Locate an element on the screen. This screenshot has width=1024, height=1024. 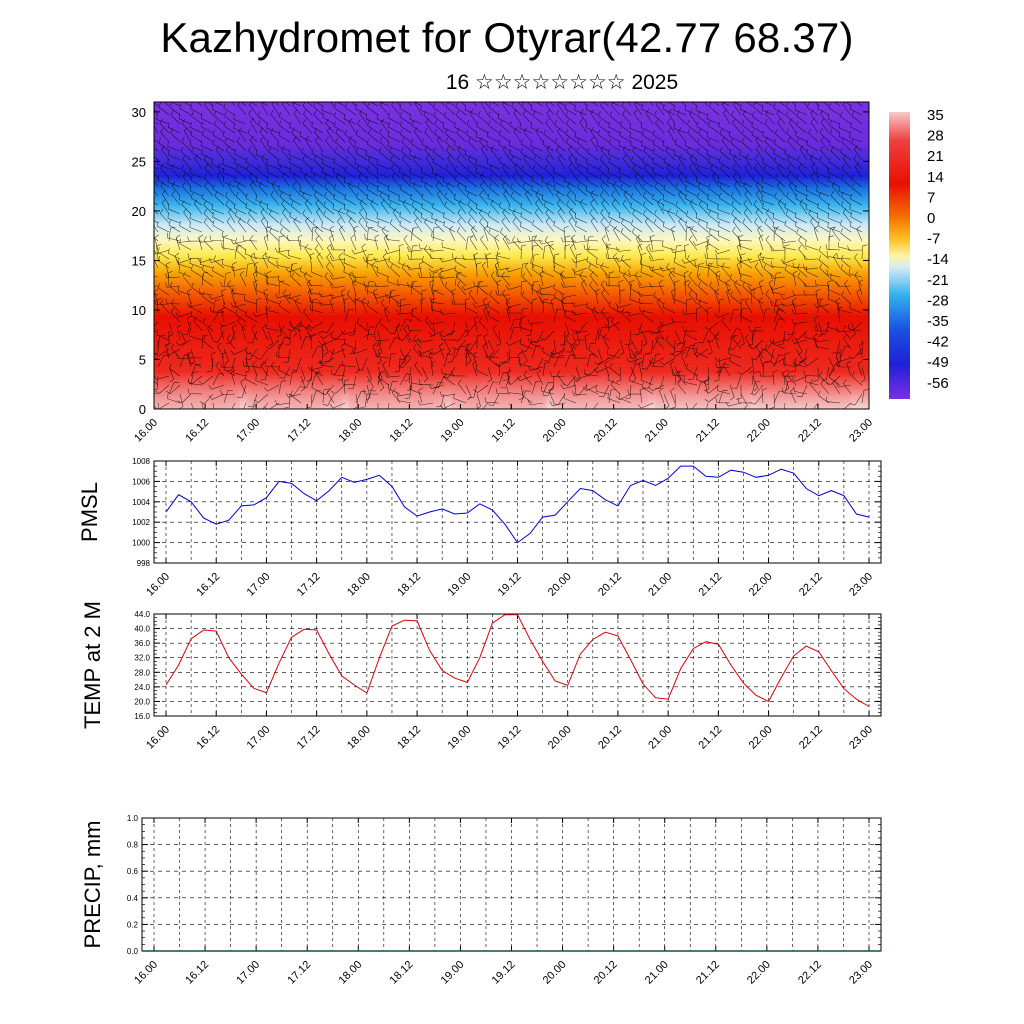
heatmap-x-tick-label: 16.12 is located at coordinates (197, 431).